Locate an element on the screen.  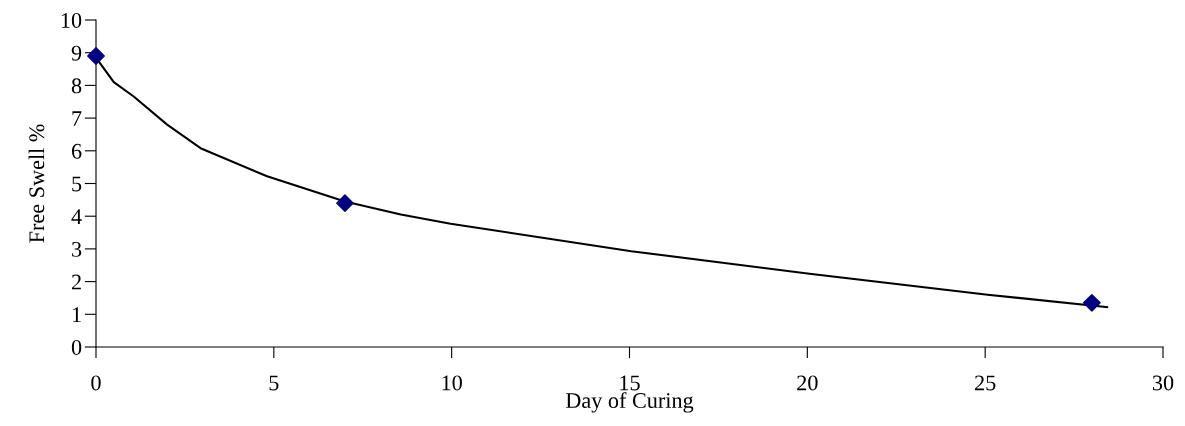
y-tick-label: 4 is located at coordinates (76, 216).